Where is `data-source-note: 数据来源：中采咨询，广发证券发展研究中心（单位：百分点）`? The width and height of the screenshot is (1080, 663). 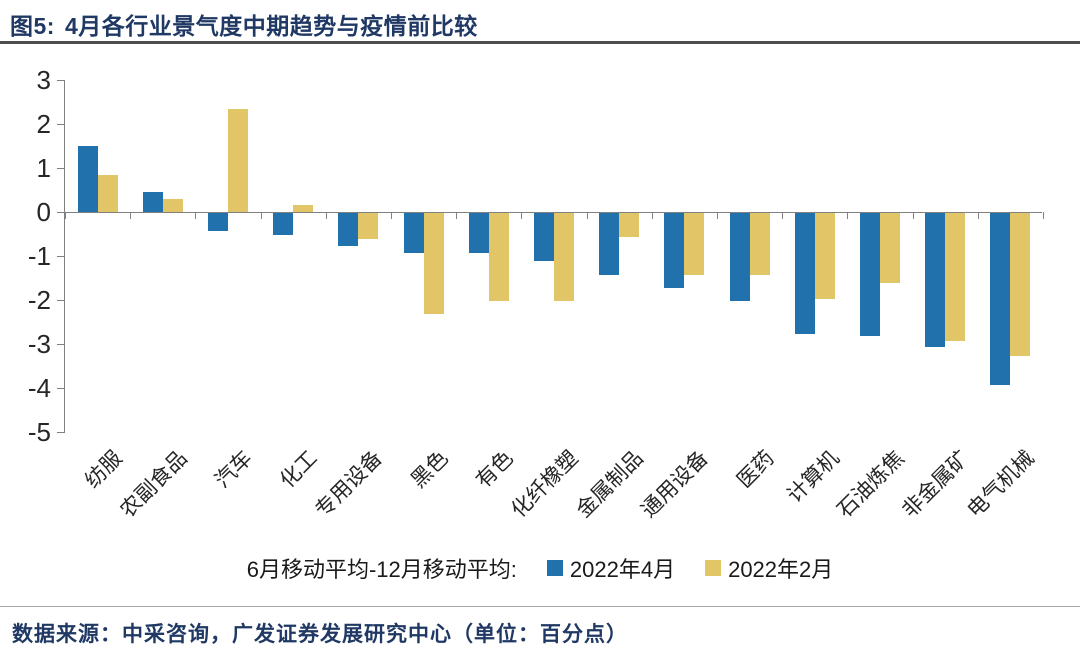
data-source-note: 数据来源：中采咨询，广发证券发展研究中心（单位：百分点） is located at coordinates (320, 634).